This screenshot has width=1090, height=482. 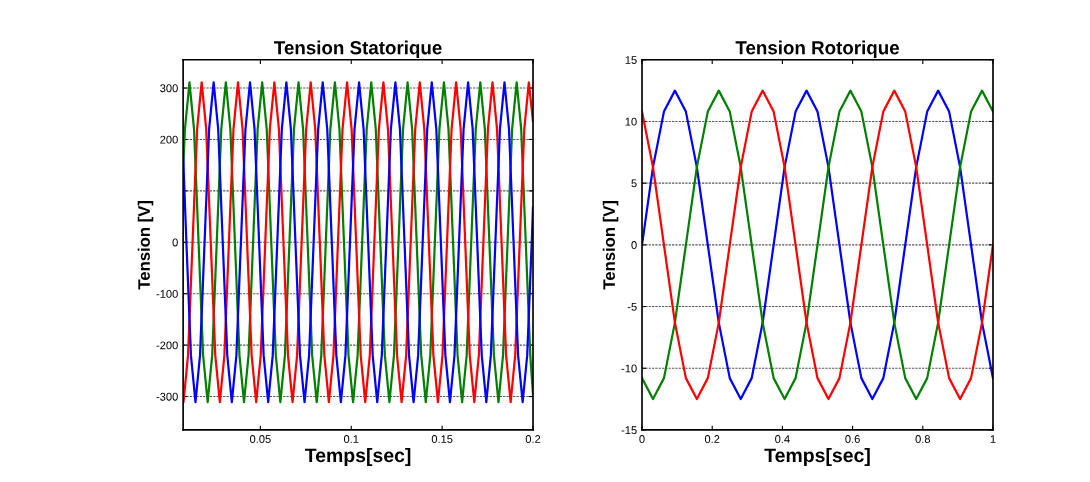 I want to click on x-tick-label: 0.05, so click(x=260, y=439).